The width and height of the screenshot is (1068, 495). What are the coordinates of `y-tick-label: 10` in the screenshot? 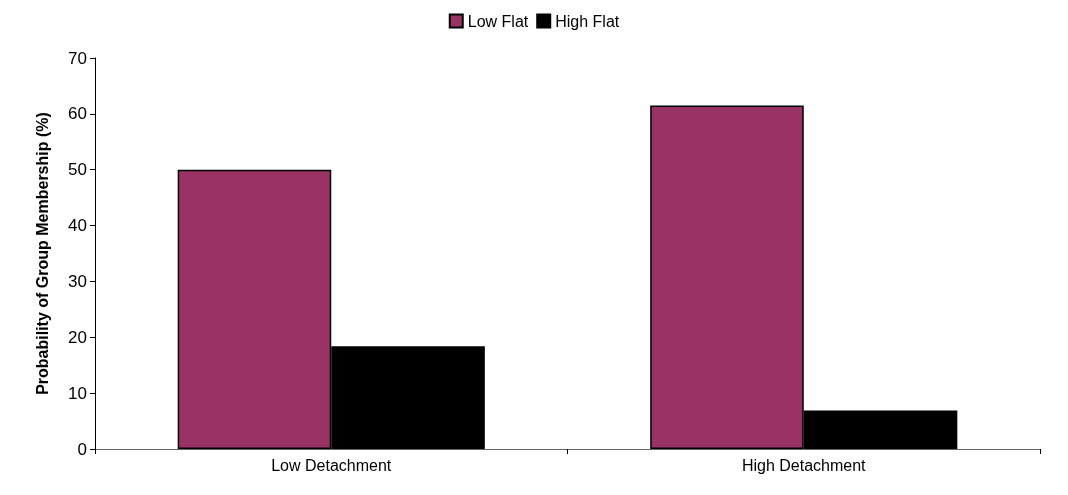 It's located at (77, 393).